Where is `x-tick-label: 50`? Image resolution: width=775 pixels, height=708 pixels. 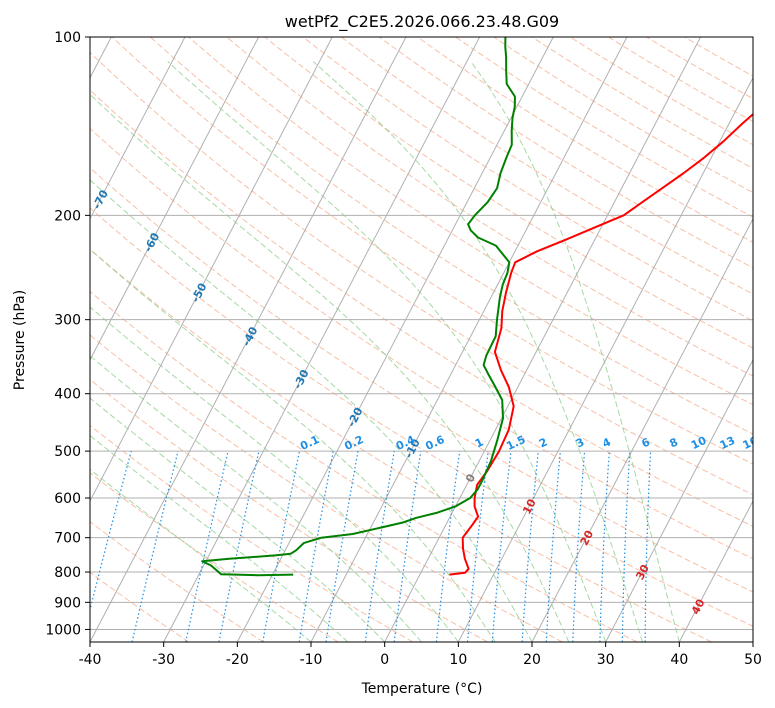
x-tick-label: 50 is located at coordinates (753, 660).